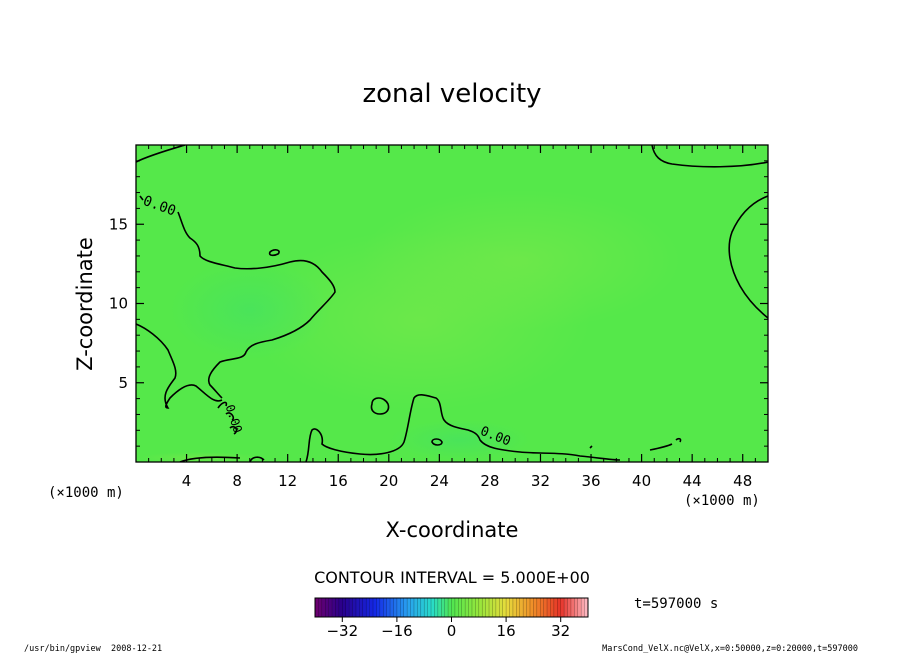  I want to click on chart-title: zonal velocity, so click(451, 94).